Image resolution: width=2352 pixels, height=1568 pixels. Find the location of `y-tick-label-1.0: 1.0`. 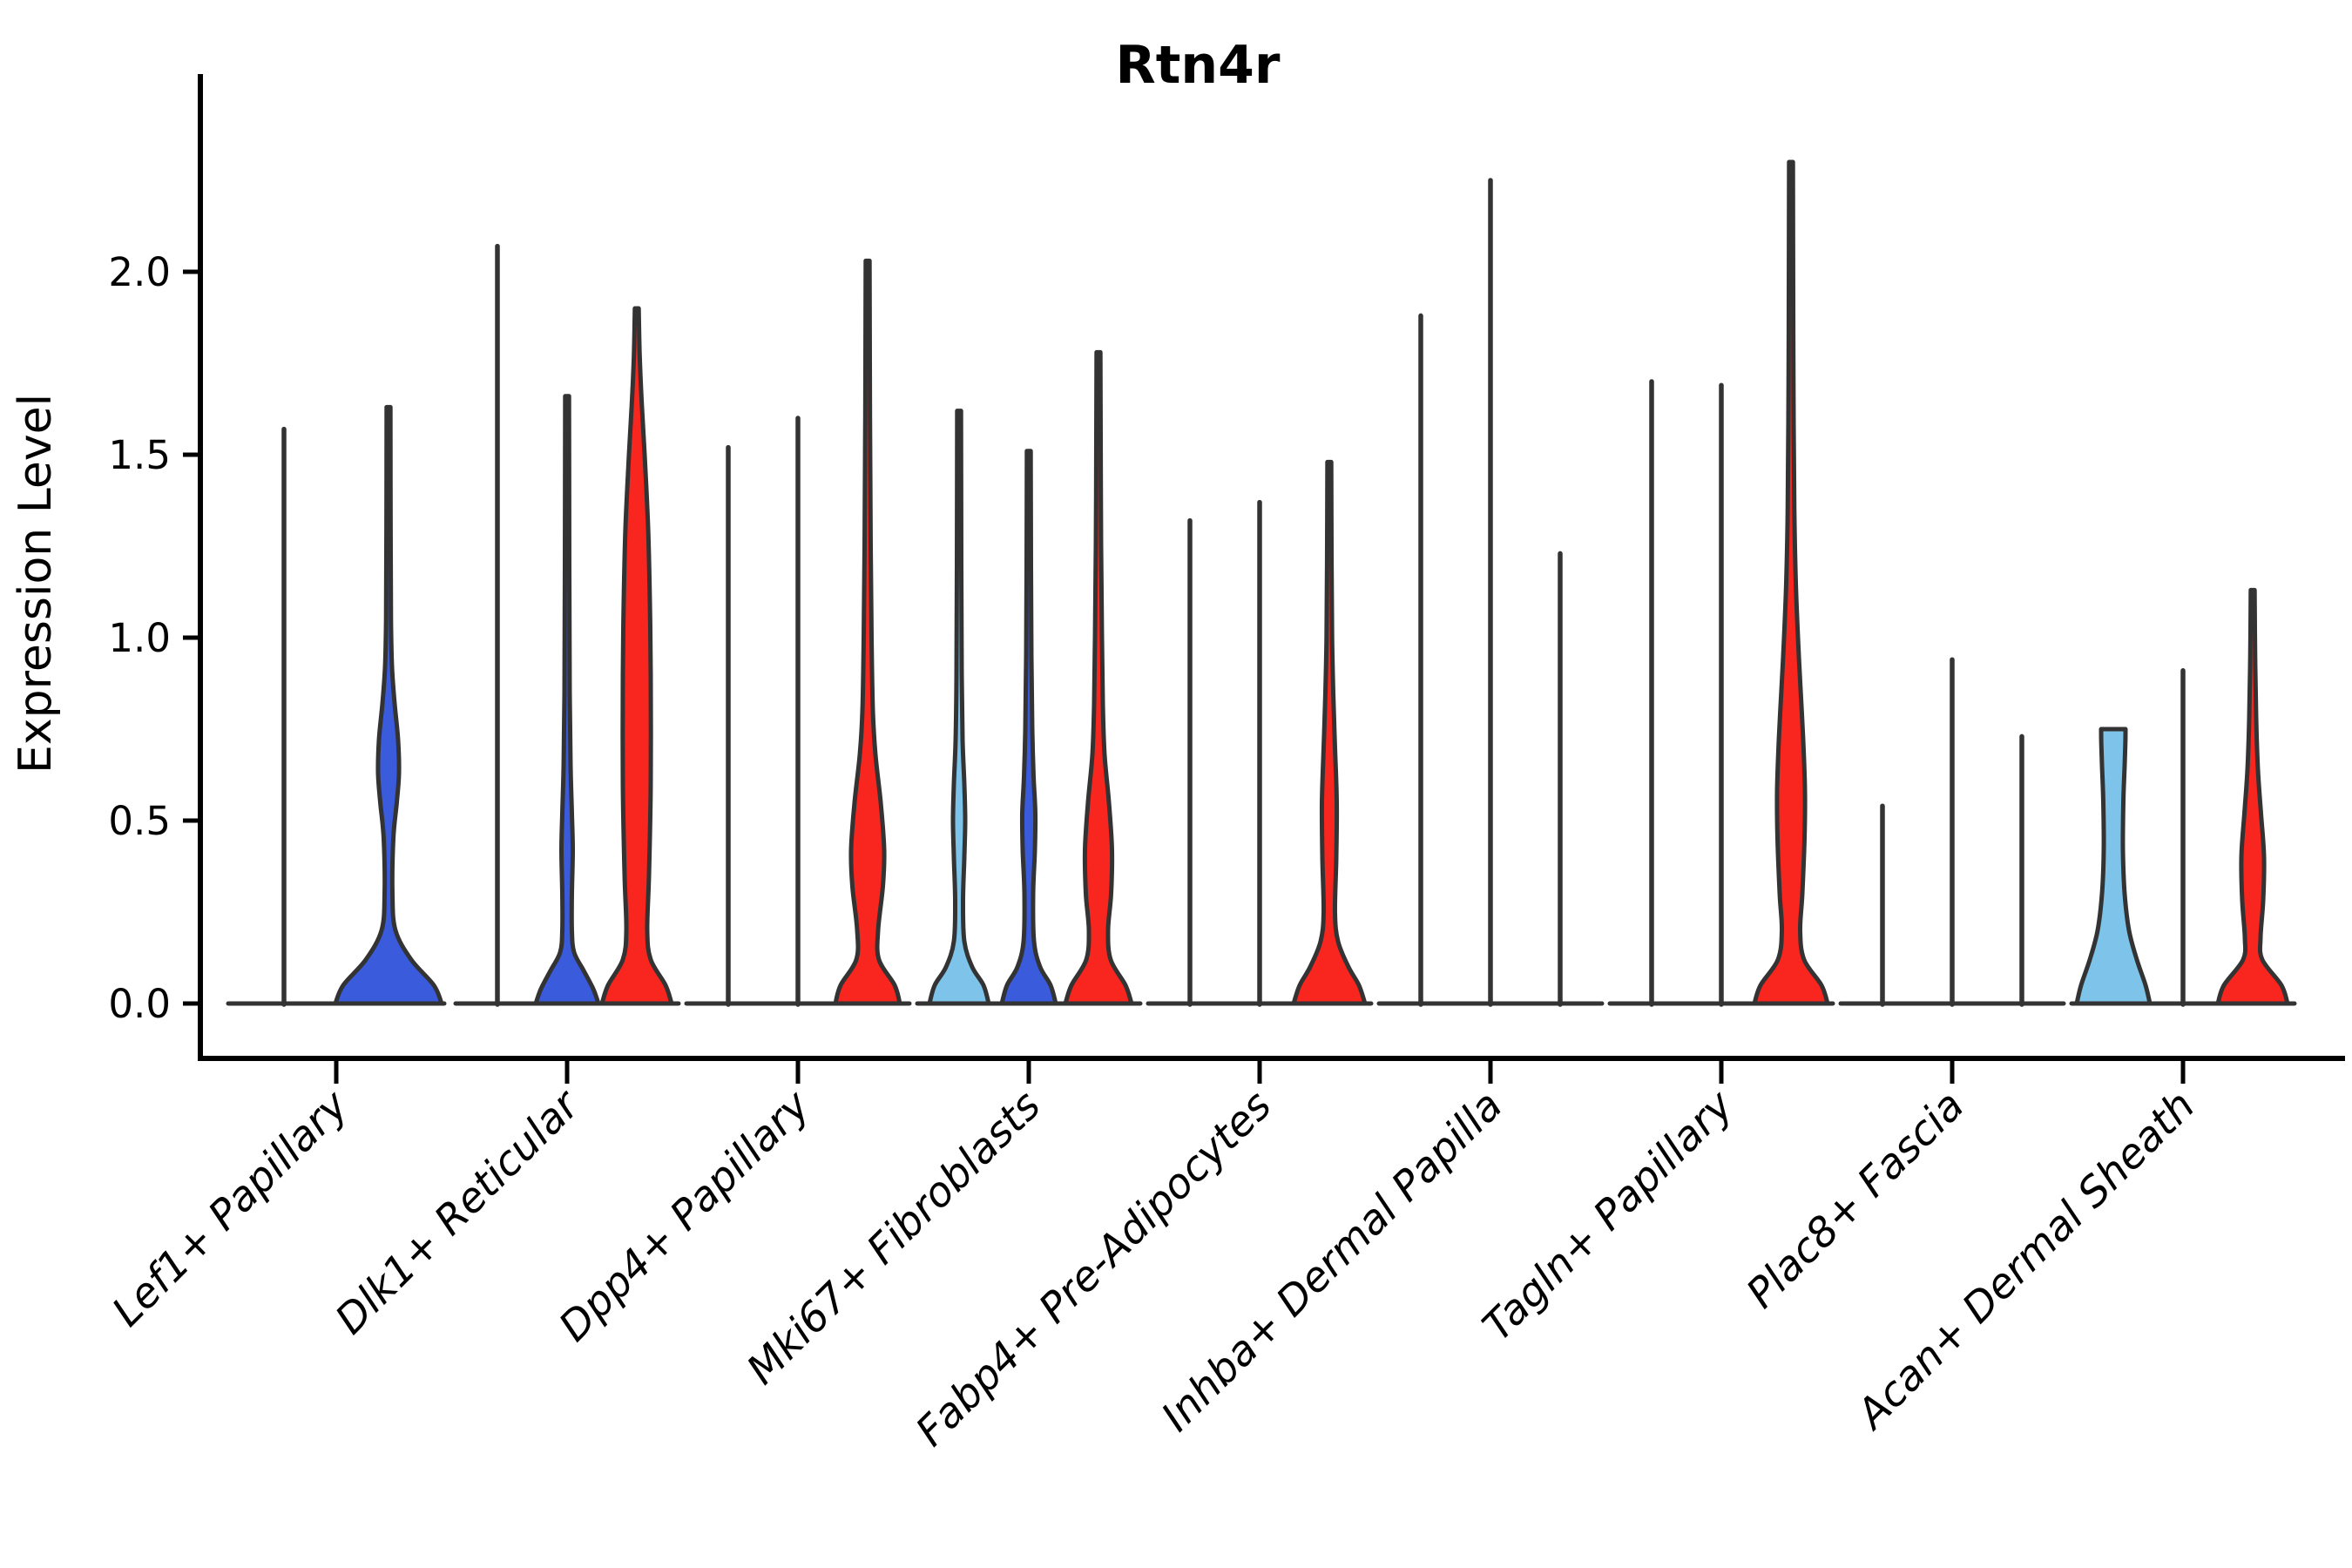

y-tick-label-1.0: 1.0 is located at coordinates (139, 638).